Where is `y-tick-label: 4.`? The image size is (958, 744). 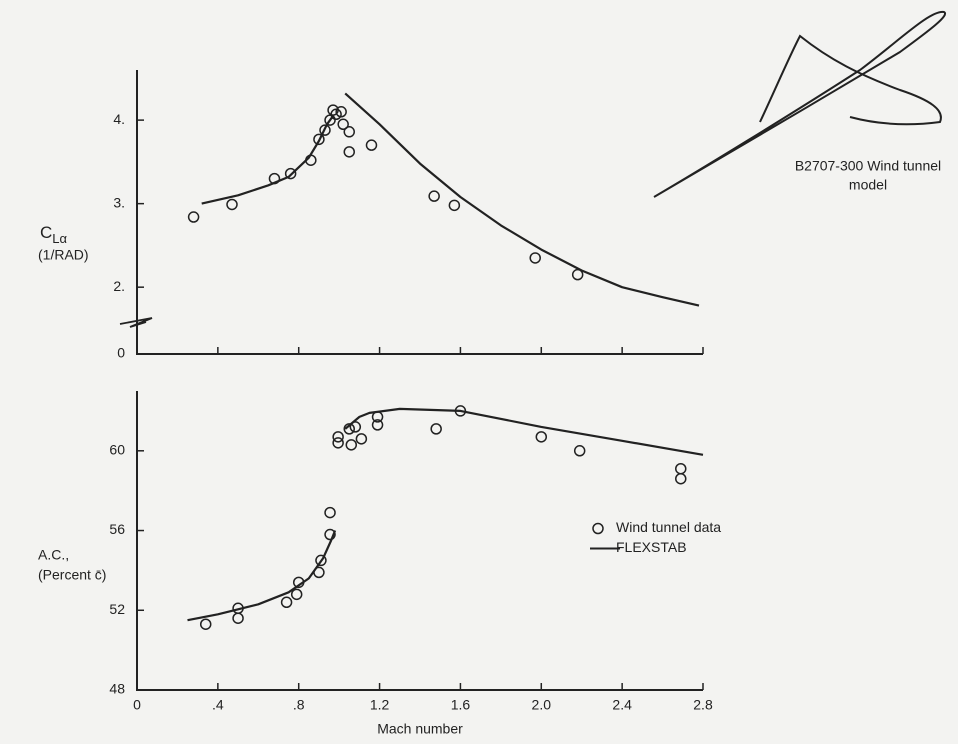 y-tick-label: 4. is located at coordinates (119, 119).